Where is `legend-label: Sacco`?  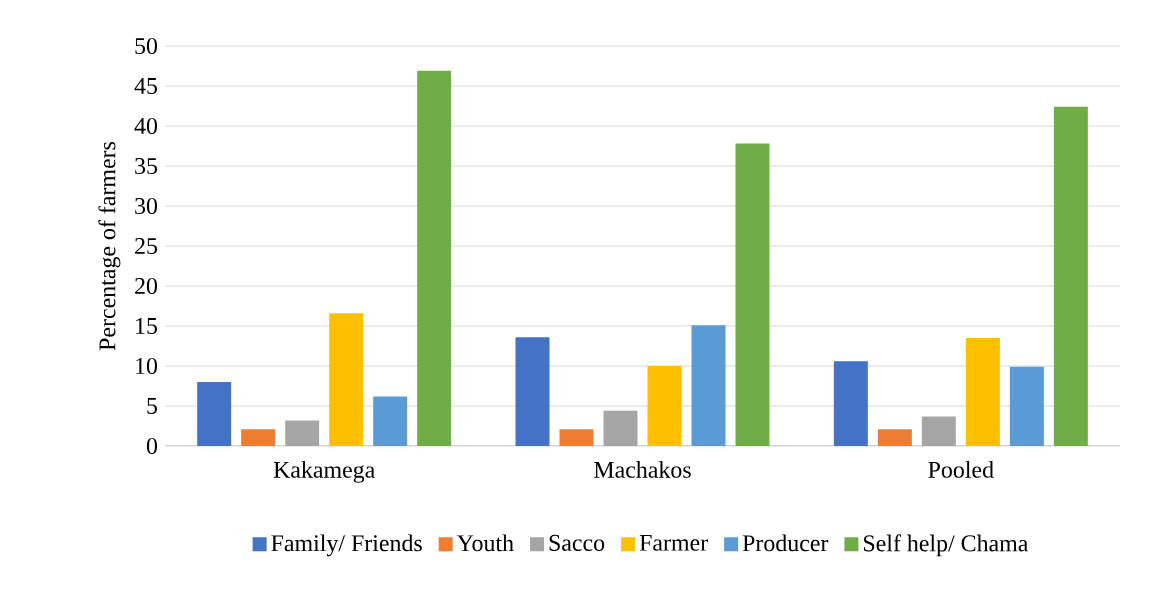 legend-label: Sacco is located at coordinates (577, 542).